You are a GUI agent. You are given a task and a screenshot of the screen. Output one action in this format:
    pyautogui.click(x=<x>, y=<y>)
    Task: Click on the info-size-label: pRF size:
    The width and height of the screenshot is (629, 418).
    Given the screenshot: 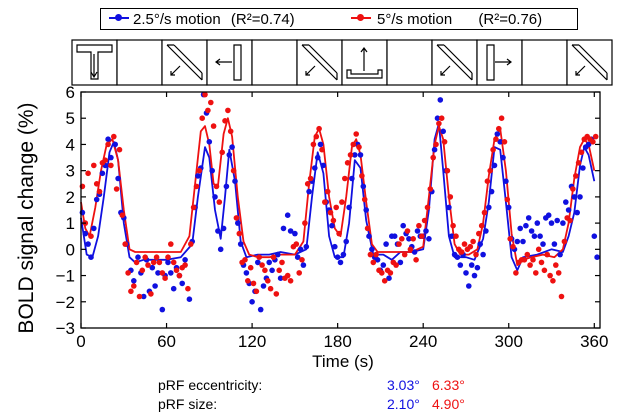 What is the action you would take?
    pyautogui.click(x=188, y=404)
    